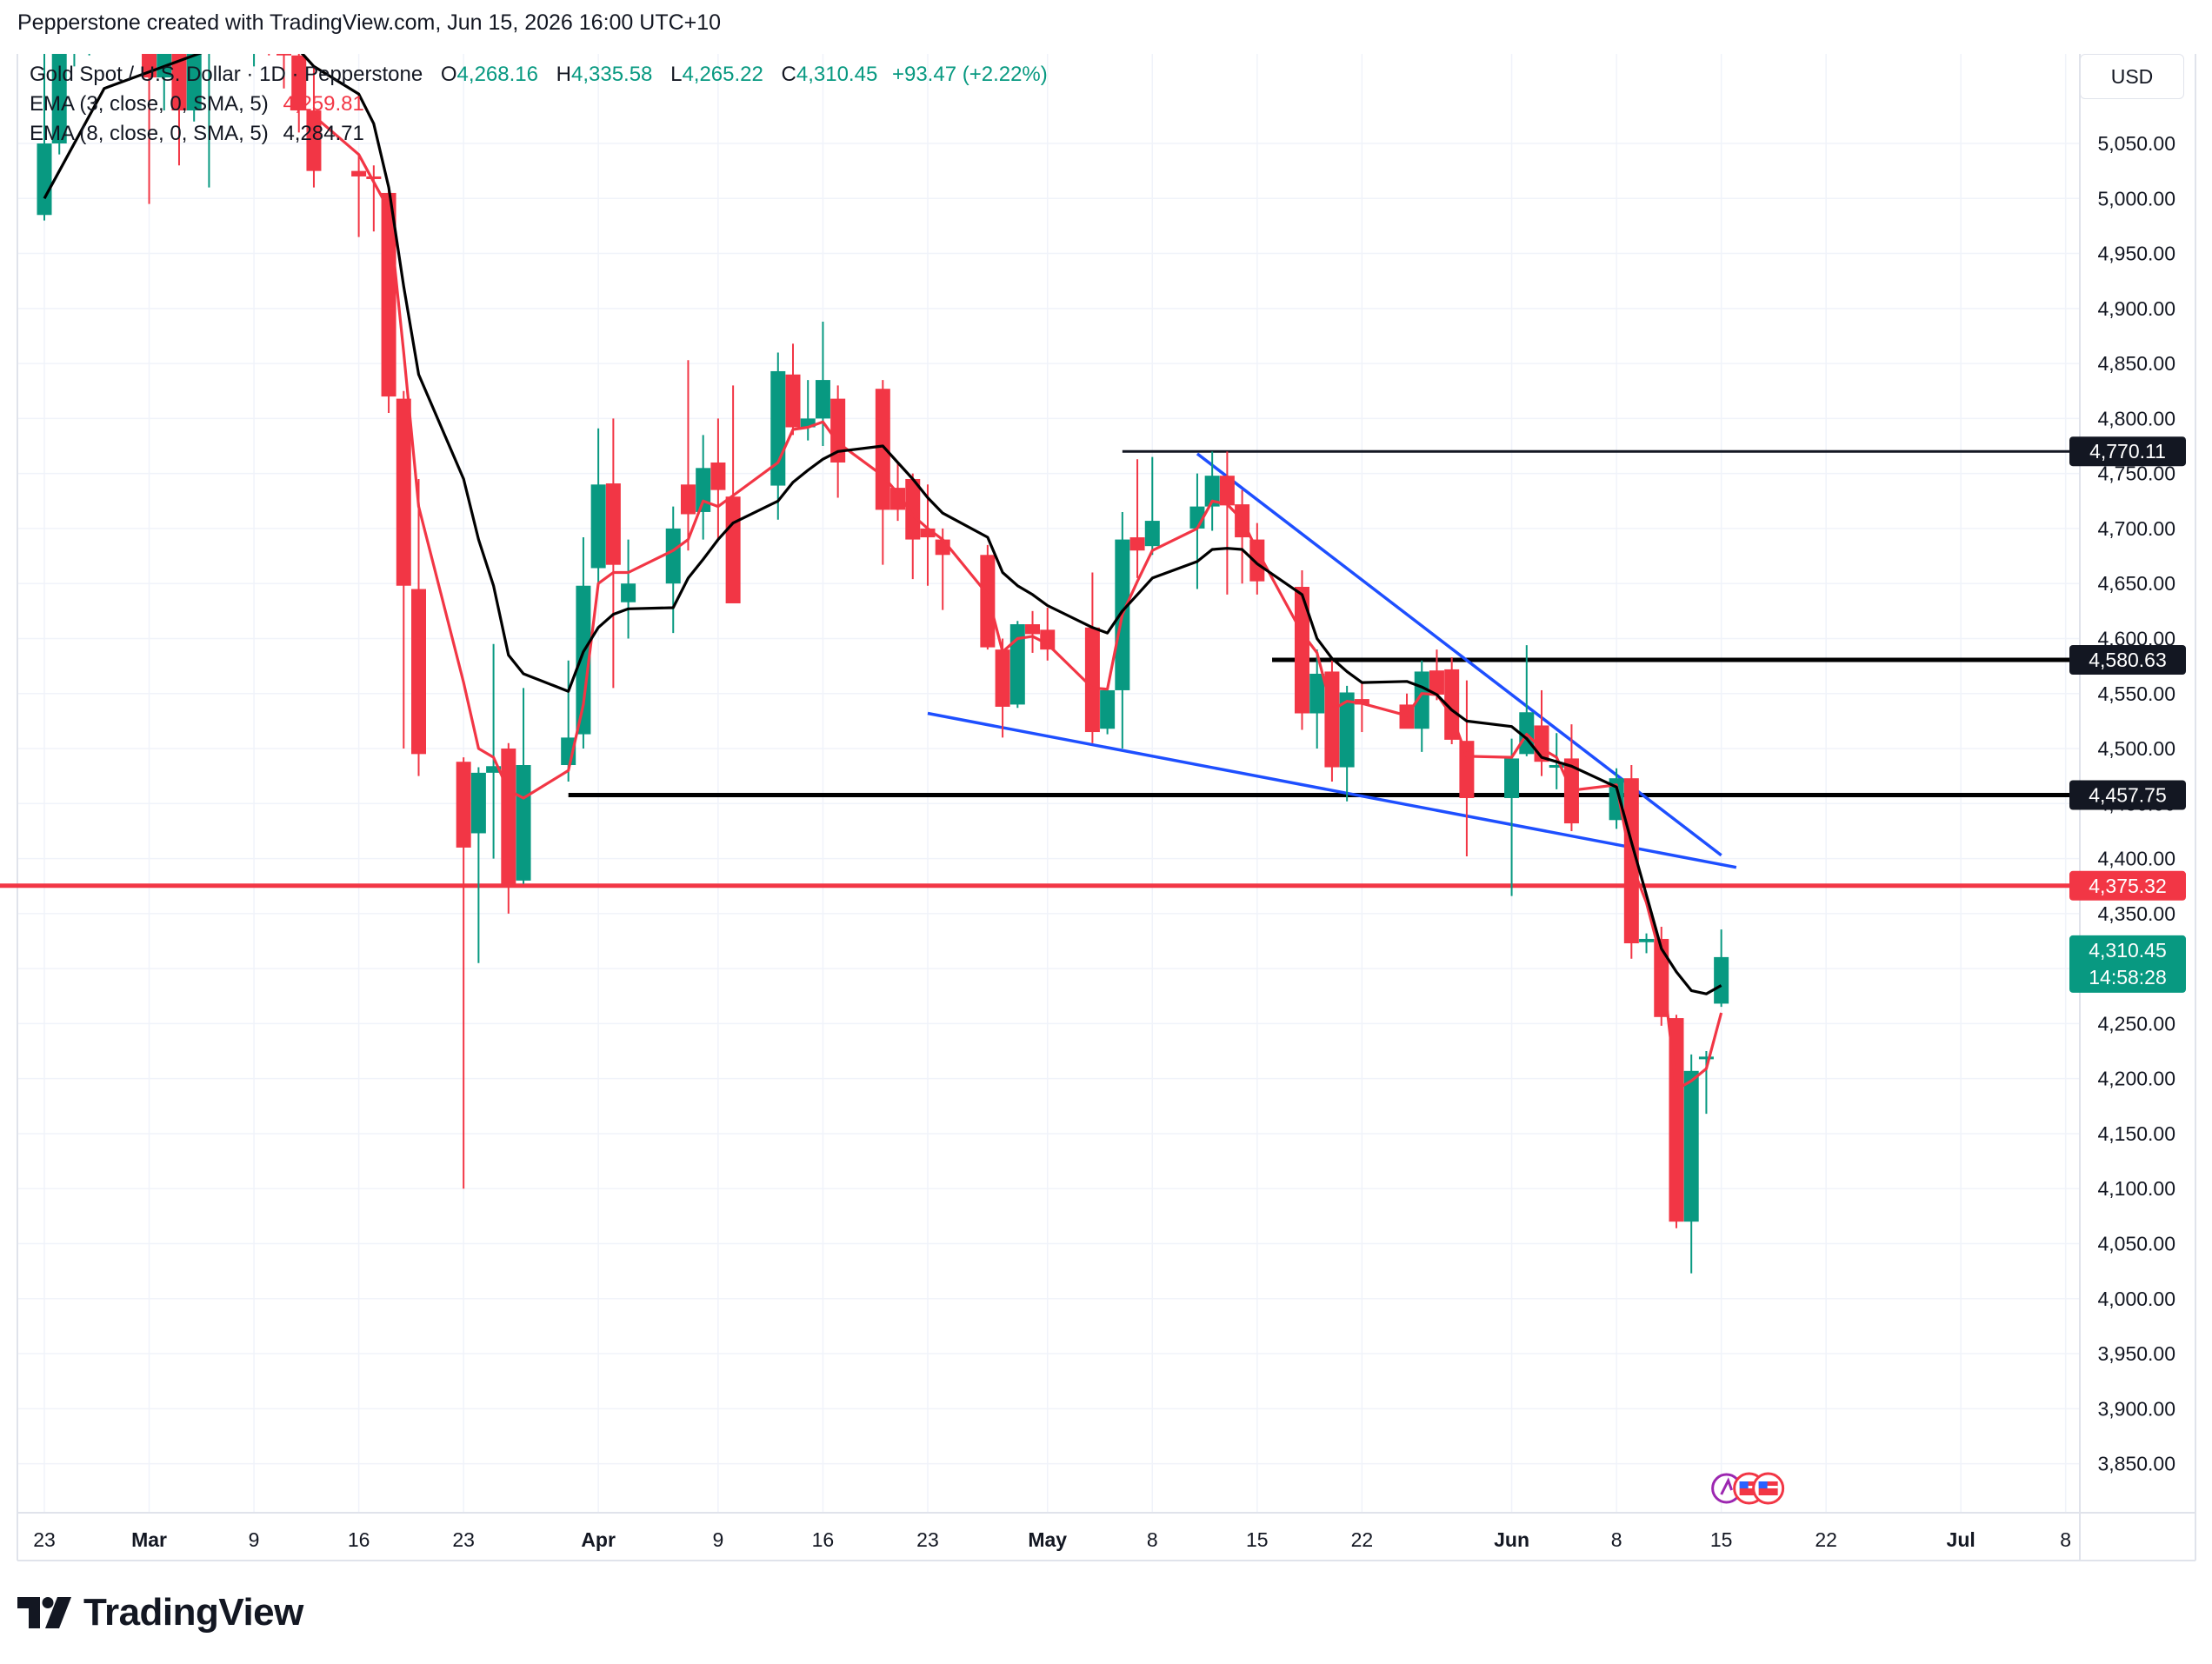 The image size is (2212, 1664). Describe the element at coordinates (1763, 1484) in the screenshot. I see `us-flag-canton` at that location.